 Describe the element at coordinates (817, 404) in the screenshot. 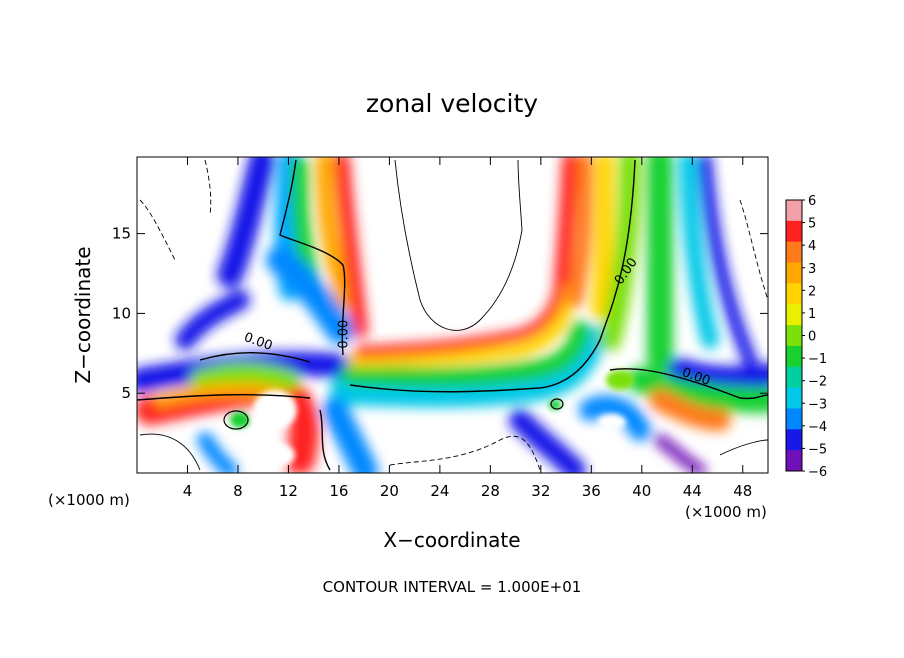

I see `colorbar-tick-label: −3` at that location.